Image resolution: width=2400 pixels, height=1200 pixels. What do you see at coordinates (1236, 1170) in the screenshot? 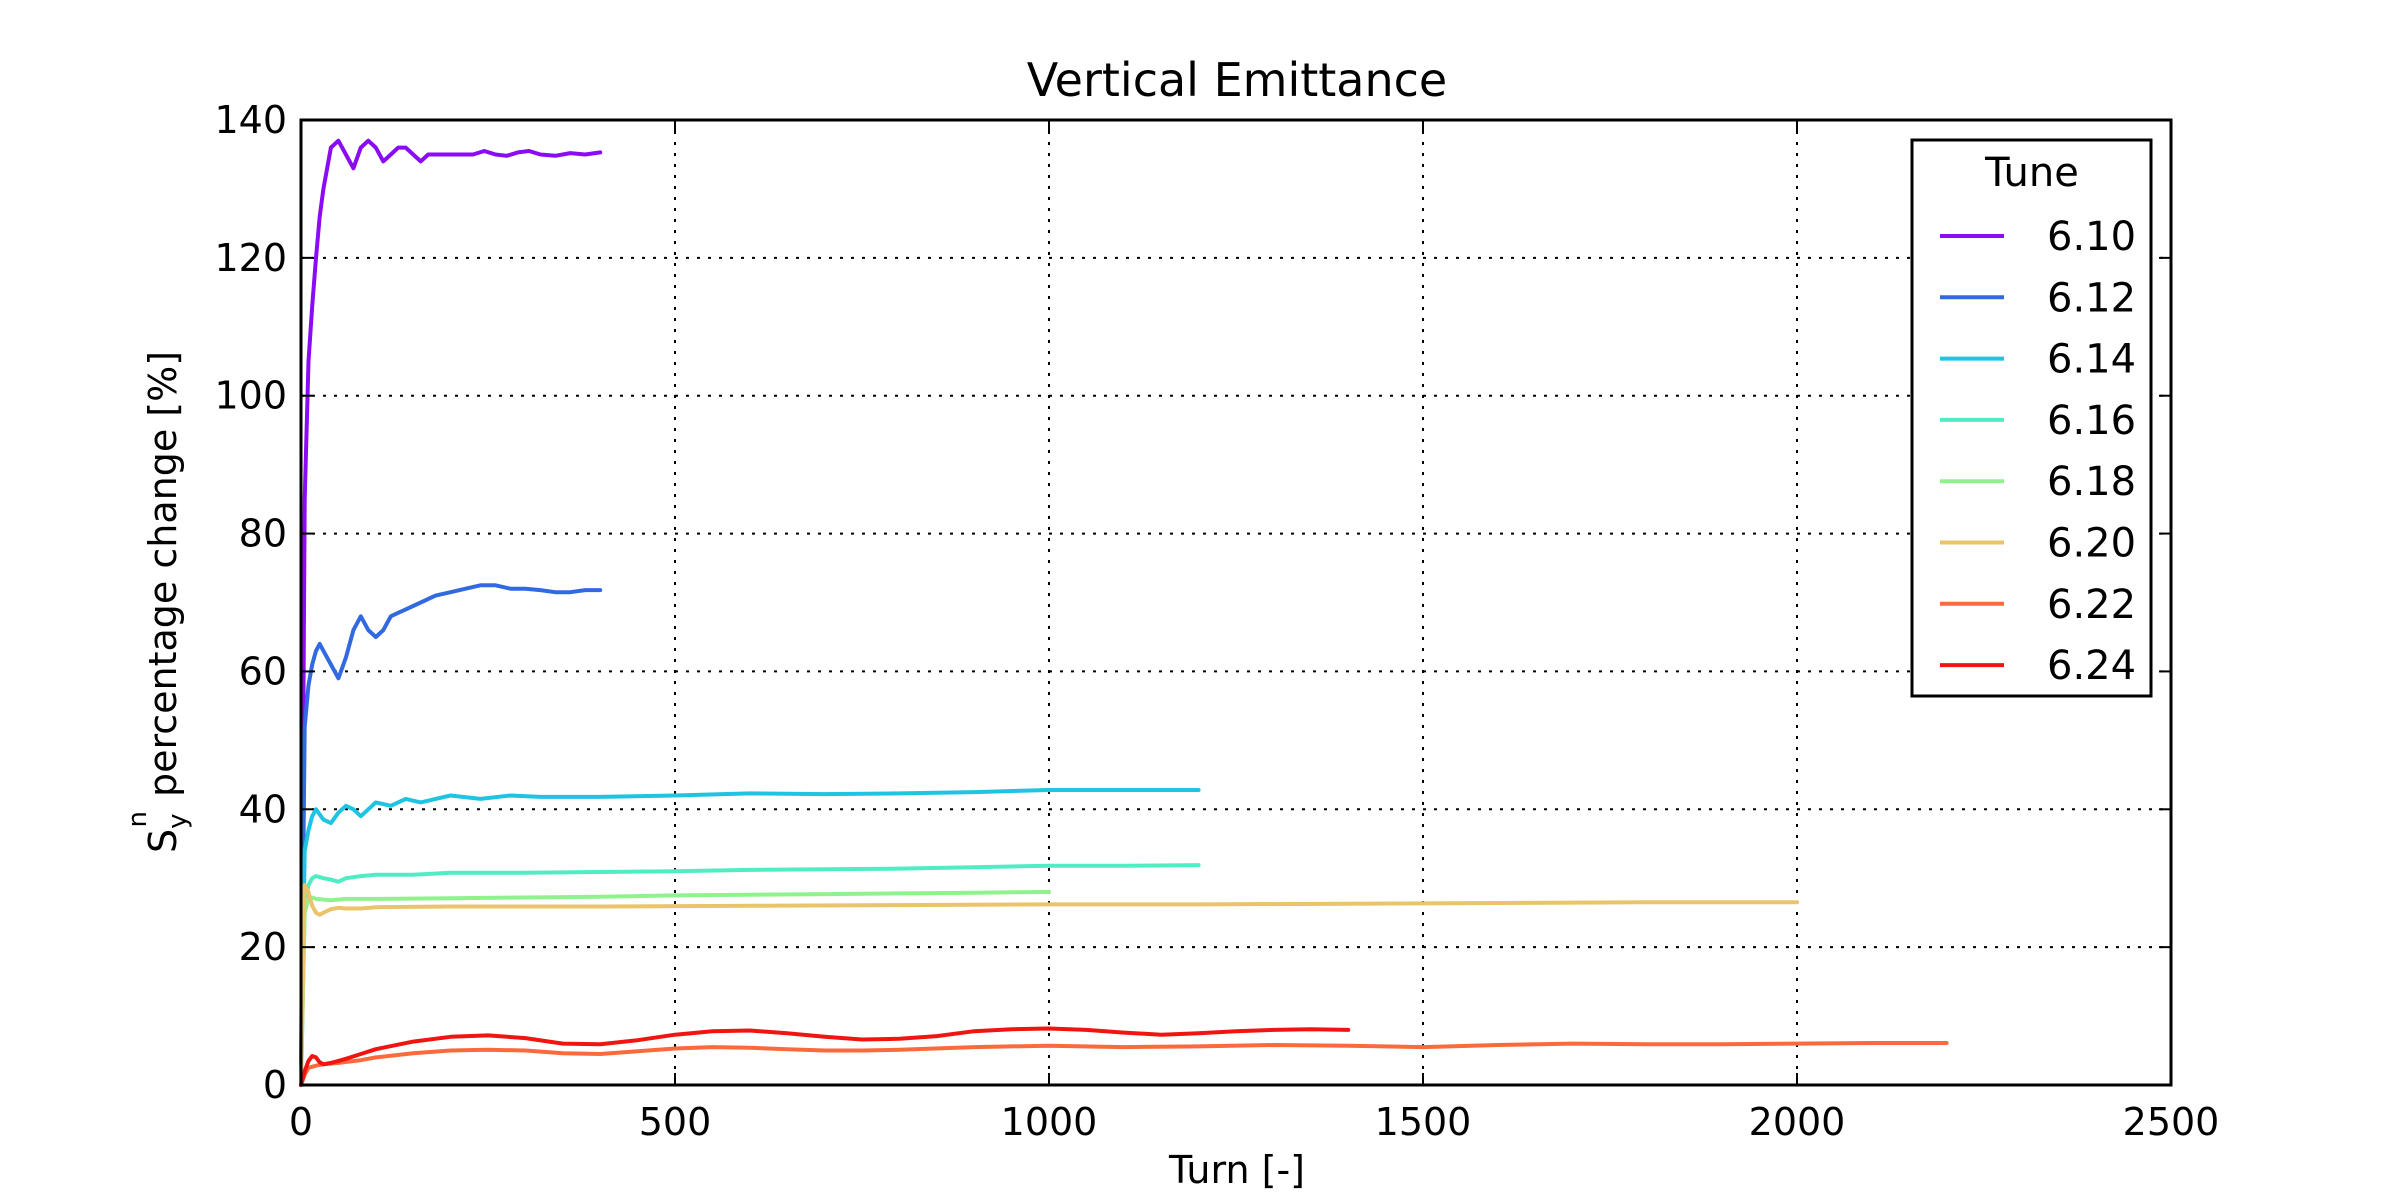
I see `x-axis-label: Turn [-]` at bounding box center [1236, 1170].